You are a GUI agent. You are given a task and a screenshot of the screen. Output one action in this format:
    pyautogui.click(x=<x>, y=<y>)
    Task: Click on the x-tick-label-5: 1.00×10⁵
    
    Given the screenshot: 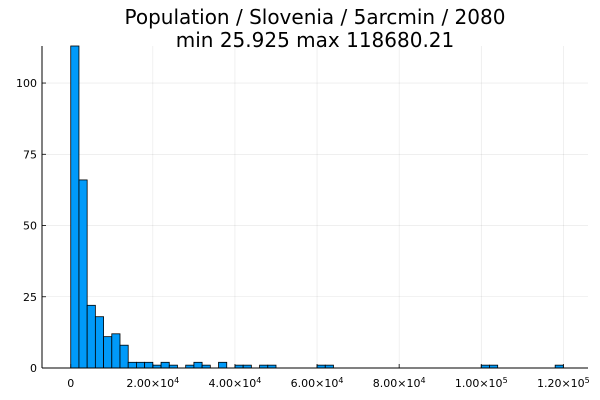 What is the action you would take?
    pyautogui.click(x=481, y=383)
    